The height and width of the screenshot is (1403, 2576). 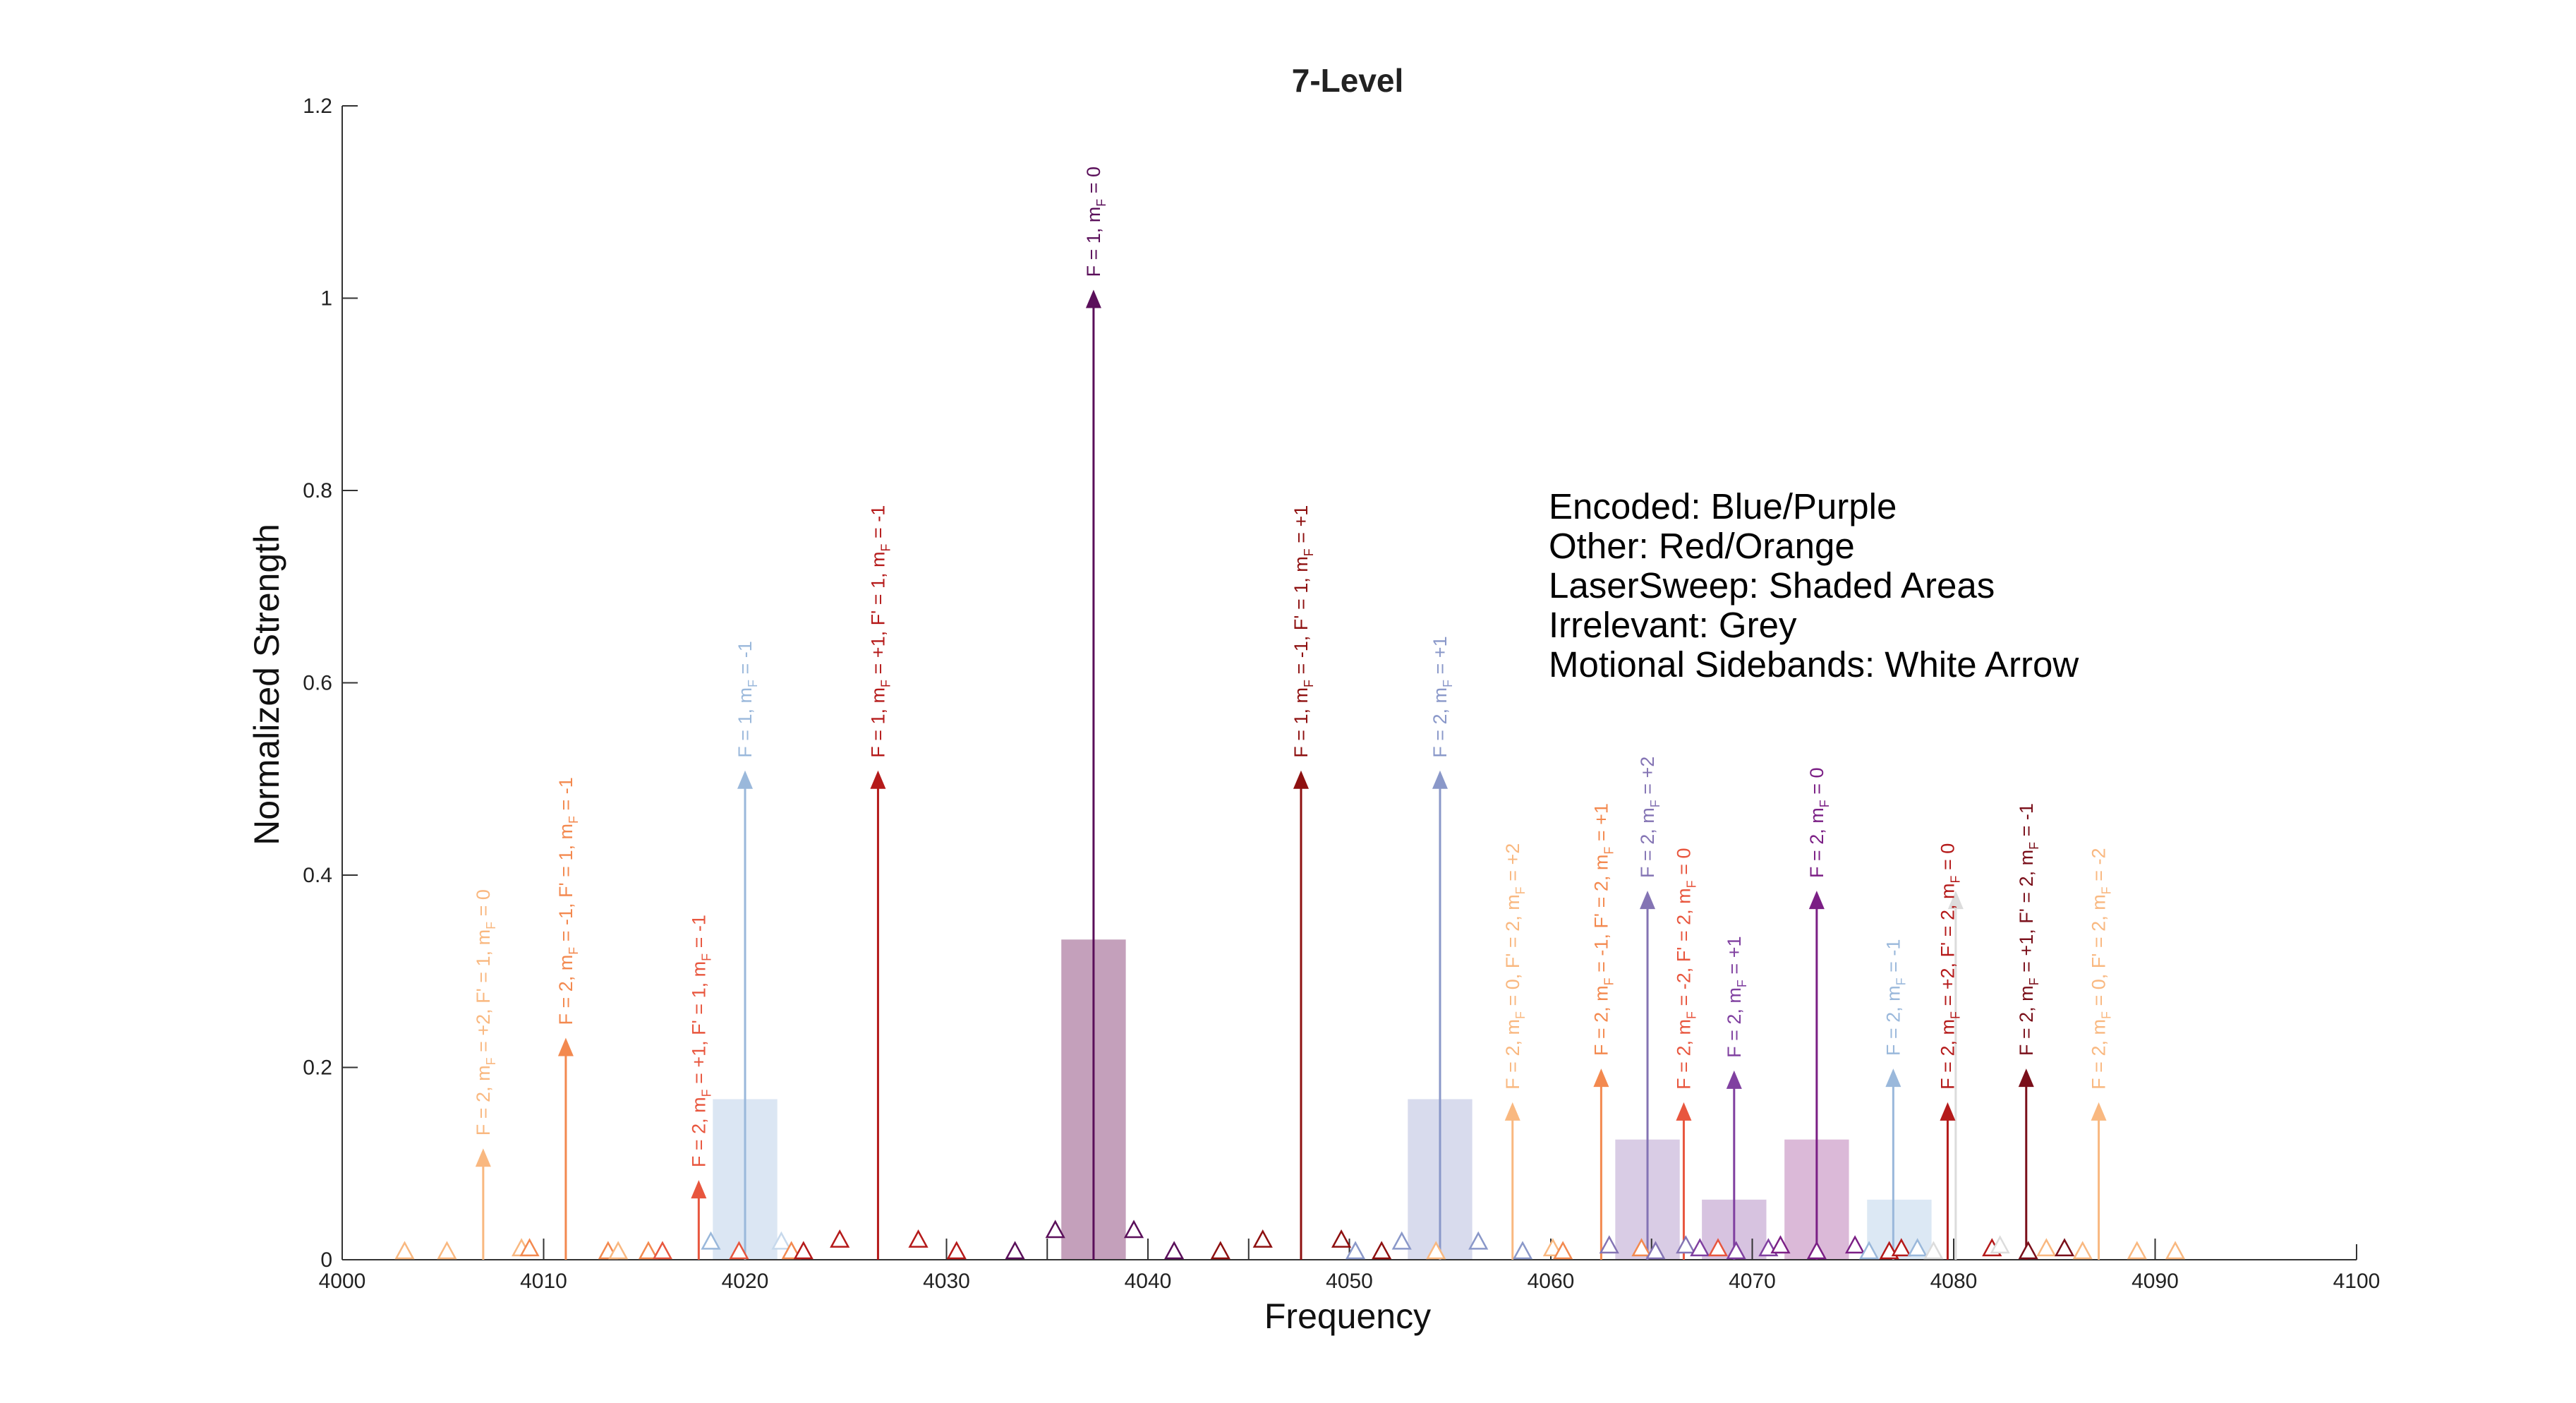 What do you see at coordinates (318, 106) in the screenshot?
I see `y-tick-label: 1.2` at bounding box center [318, 106].